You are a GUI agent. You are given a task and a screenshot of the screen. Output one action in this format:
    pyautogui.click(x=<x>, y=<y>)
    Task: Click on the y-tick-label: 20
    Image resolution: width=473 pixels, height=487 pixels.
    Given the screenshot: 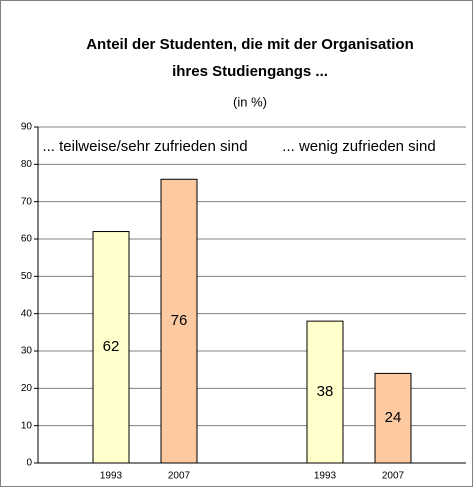 What is the action you would take?
    pyautogui.click(x=27, y=388)
    